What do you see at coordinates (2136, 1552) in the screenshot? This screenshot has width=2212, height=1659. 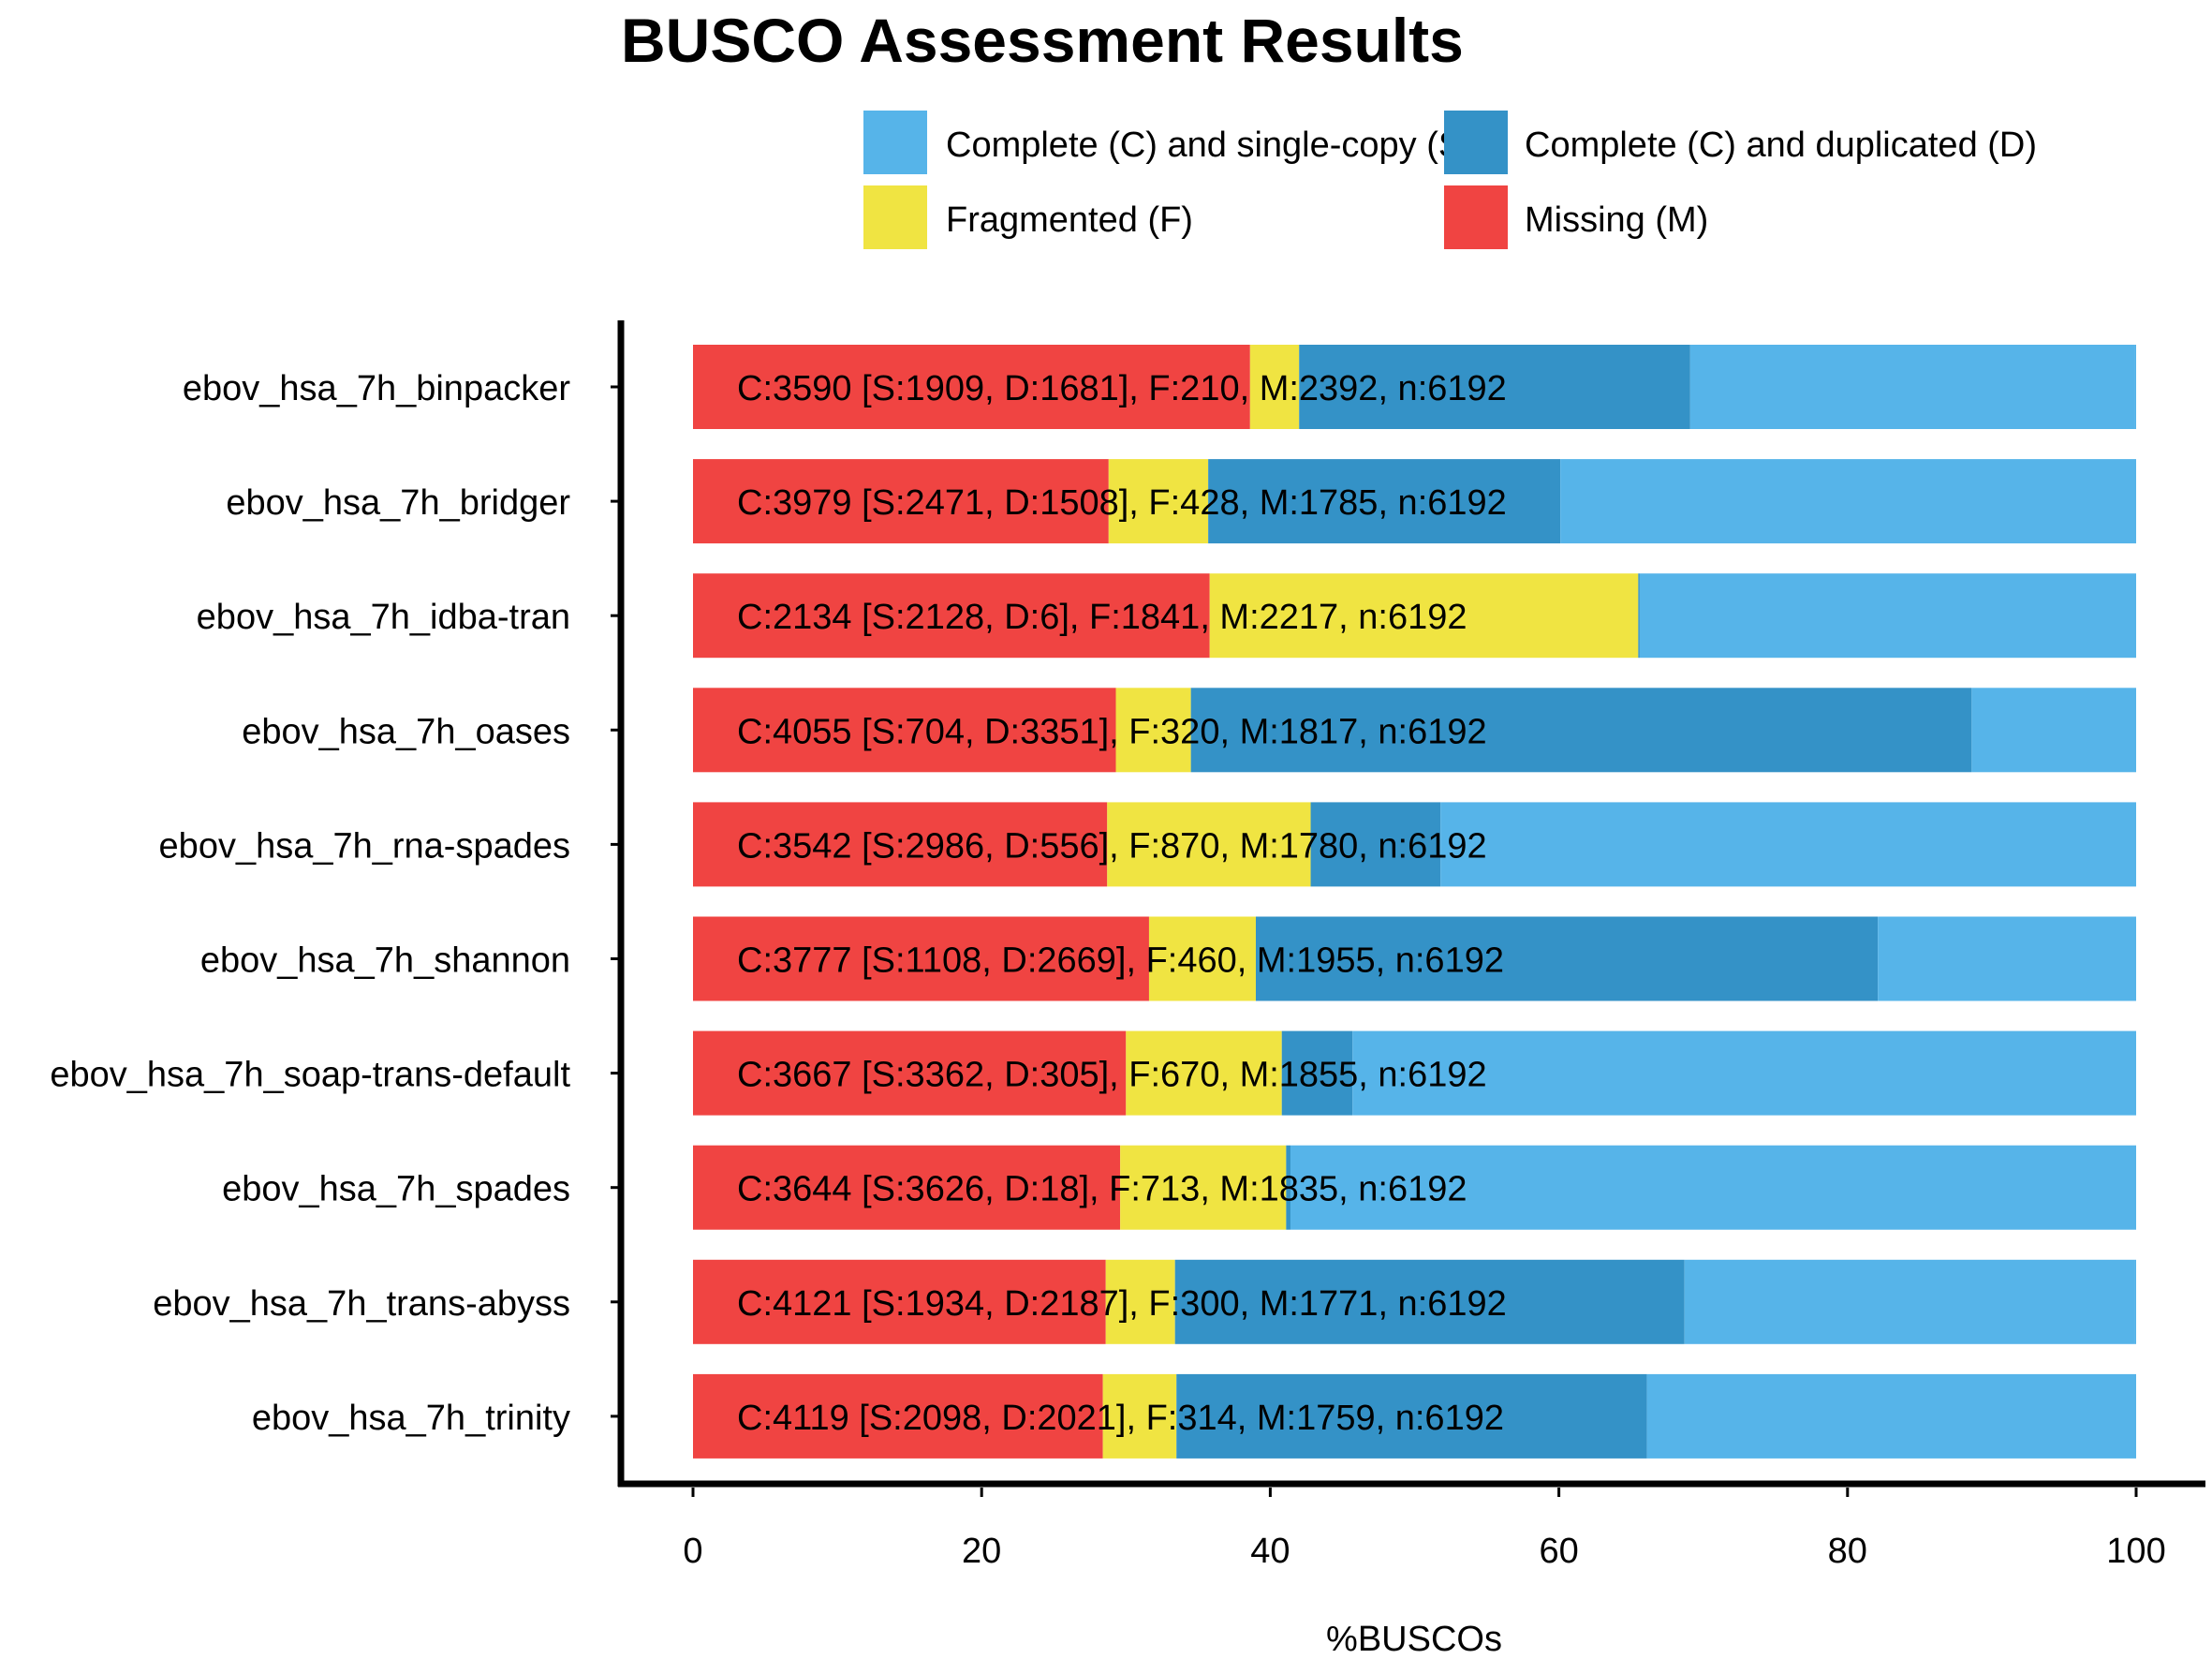 I see `x-tick-label-5: 100` at bounding box center [2136, 1552].